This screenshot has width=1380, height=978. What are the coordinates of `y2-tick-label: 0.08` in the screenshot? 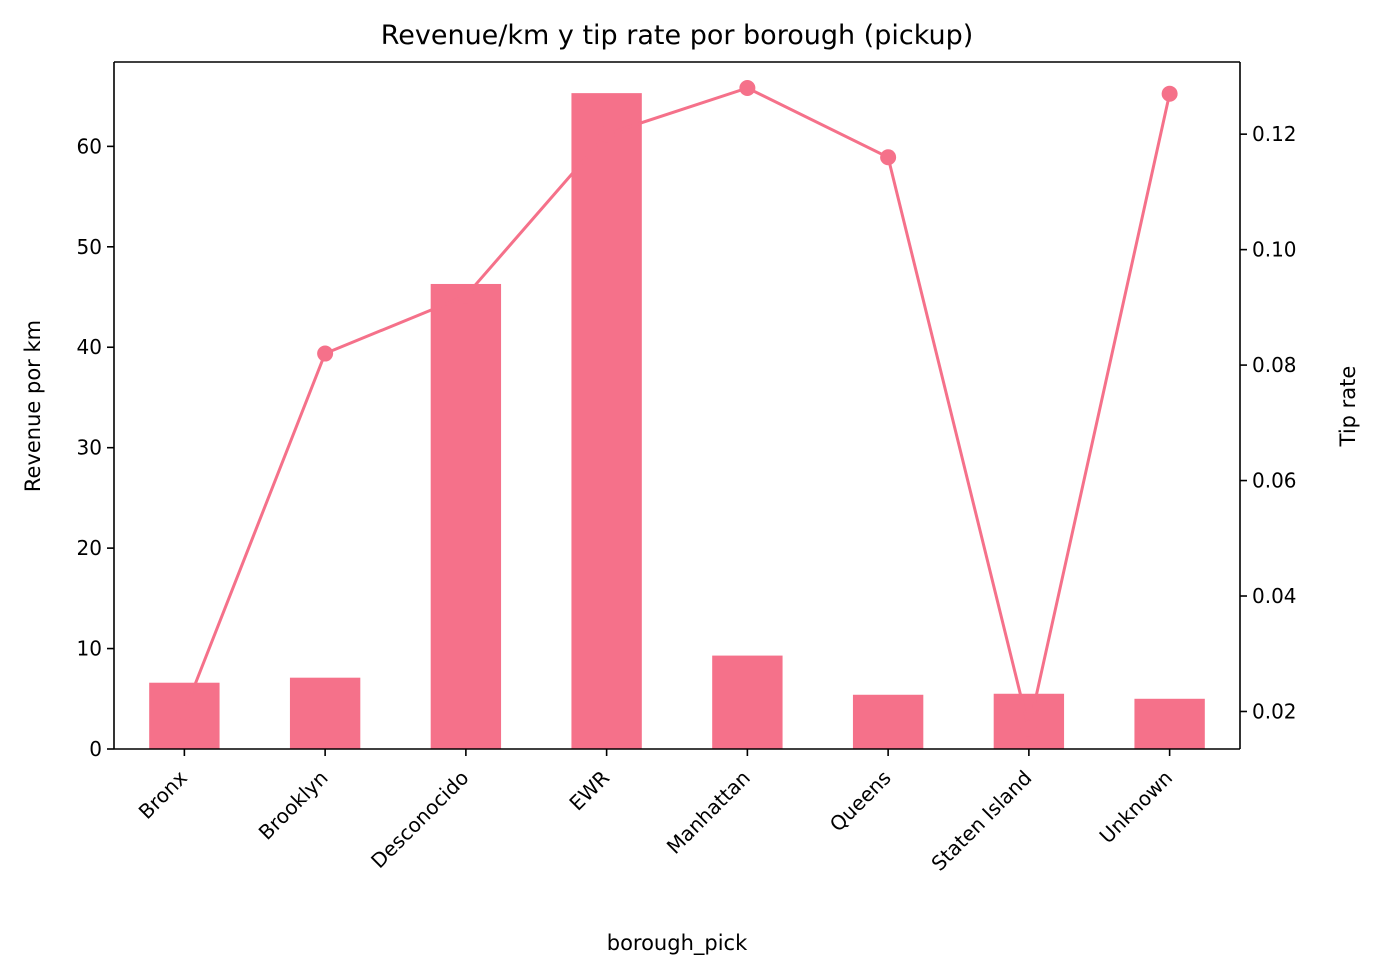 It's located at (1274, 365).